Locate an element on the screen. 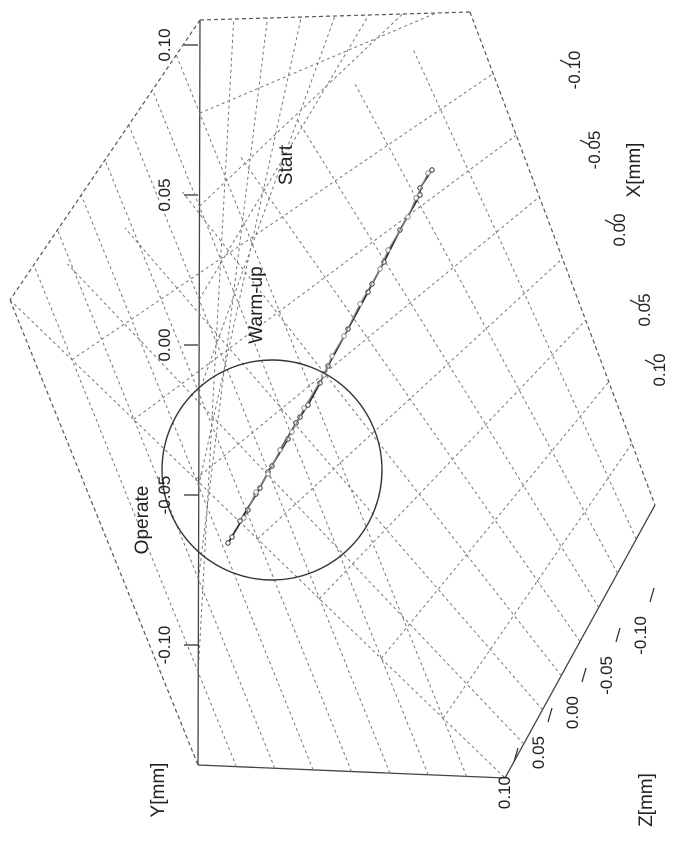 Image resolution: width=679 pixels, height=844 pixels. y-tick-label: -0.05 is located at coordinates (164, 495).